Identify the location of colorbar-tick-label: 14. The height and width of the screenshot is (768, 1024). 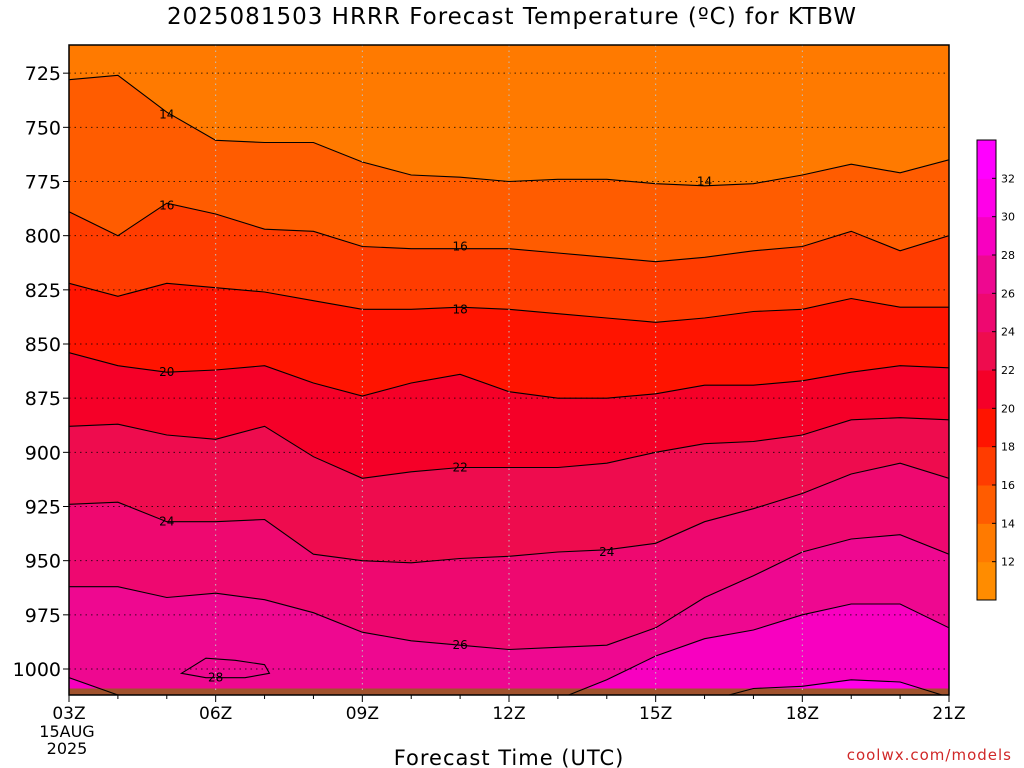
(1008, 523).